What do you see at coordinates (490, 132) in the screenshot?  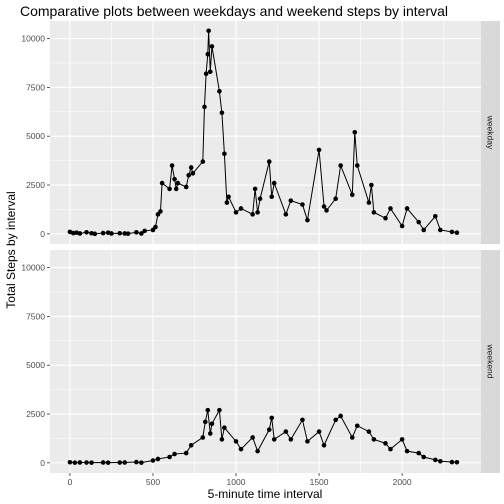 I see `facet-strip` at bounding box center [490, 132].